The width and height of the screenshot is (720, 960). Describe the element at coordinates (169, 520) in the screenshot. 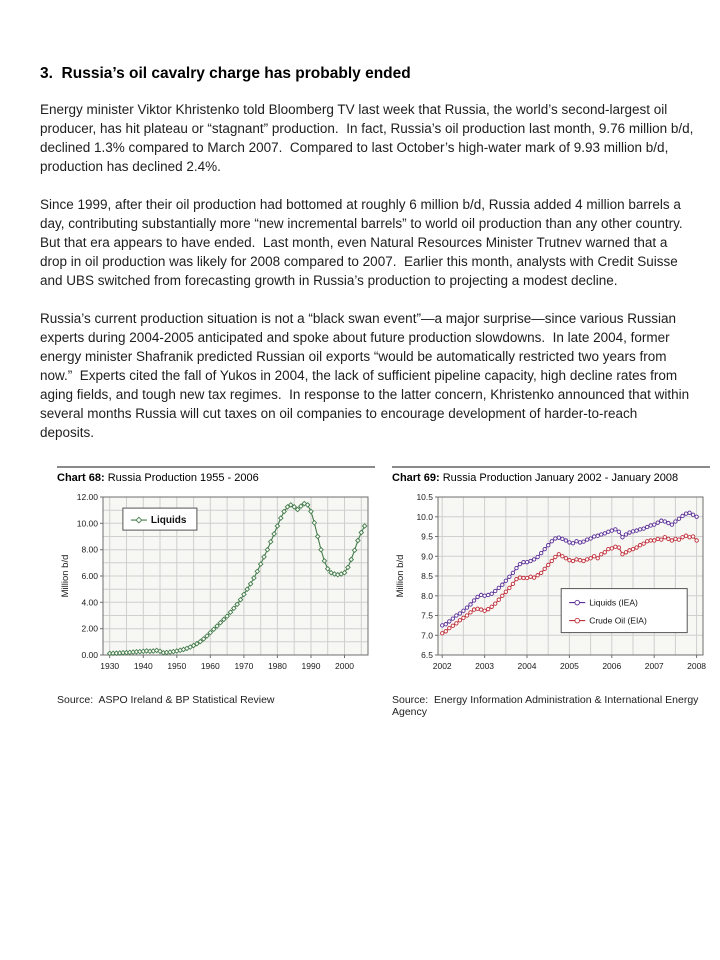

I see `legend-label: Liquids` at that location.